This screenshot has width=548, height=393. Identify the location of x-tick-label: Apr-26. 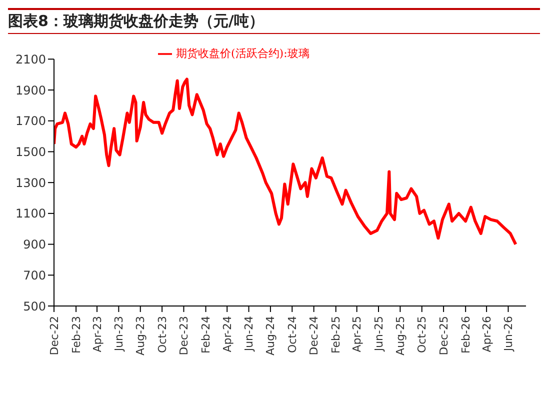
(487, 334).